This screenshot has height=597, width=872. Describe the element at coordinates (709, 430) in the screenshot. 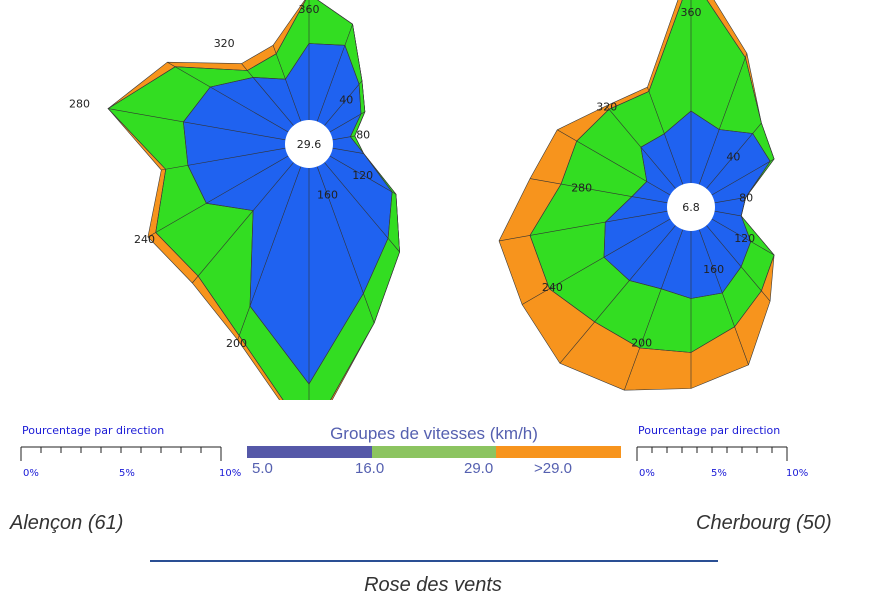

I see `scale-right-title: Pourcentage par direction` at that location.